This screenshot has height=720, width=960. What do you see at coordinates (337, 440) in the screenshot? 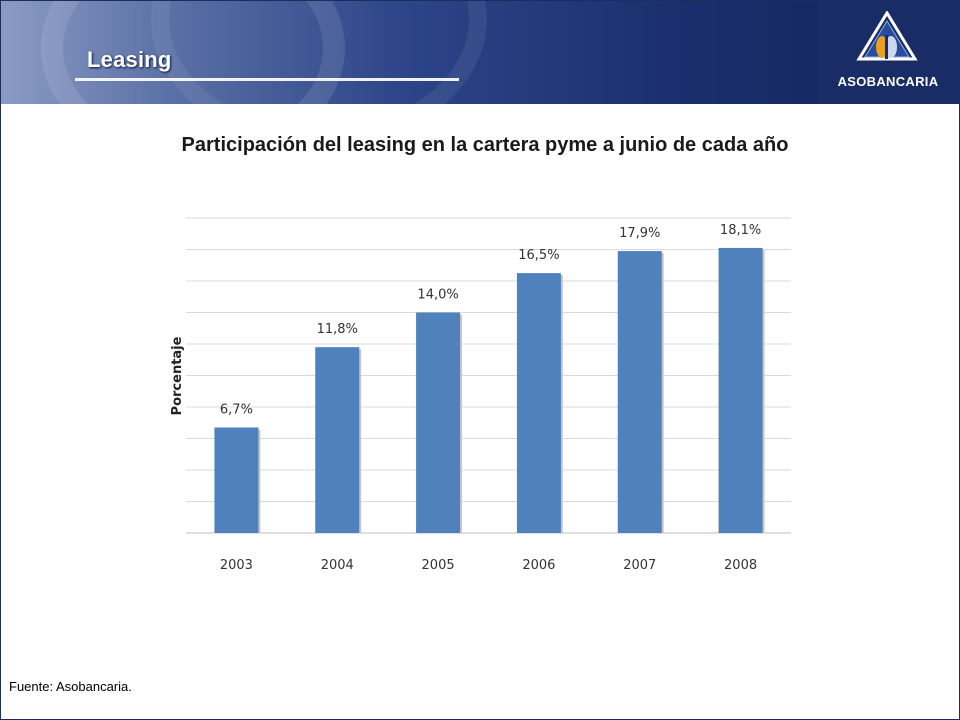
I see `bar-2004` at bounding box center [337, 440].